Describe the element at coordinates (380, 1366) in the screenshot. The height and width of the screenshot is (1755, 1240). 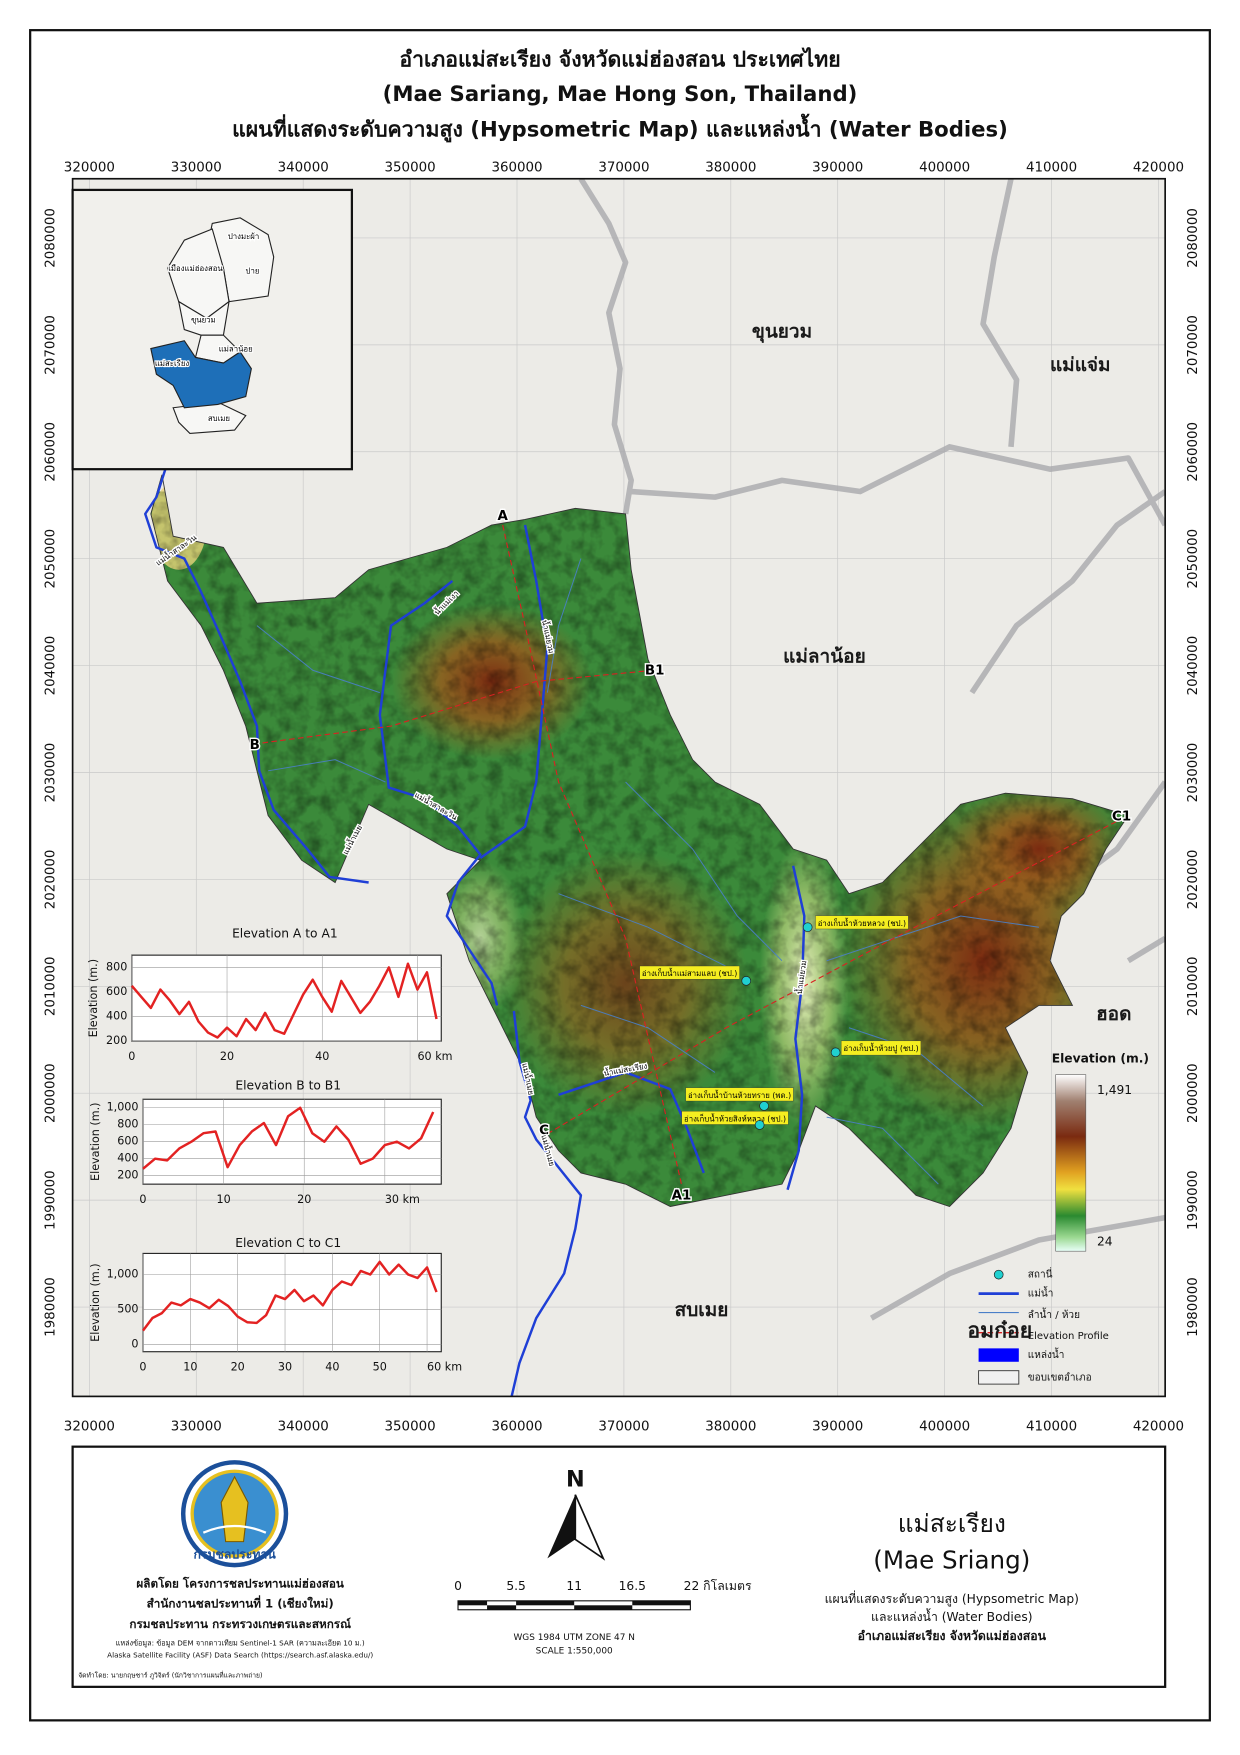
I see `x-tick-label: 50` at that location.